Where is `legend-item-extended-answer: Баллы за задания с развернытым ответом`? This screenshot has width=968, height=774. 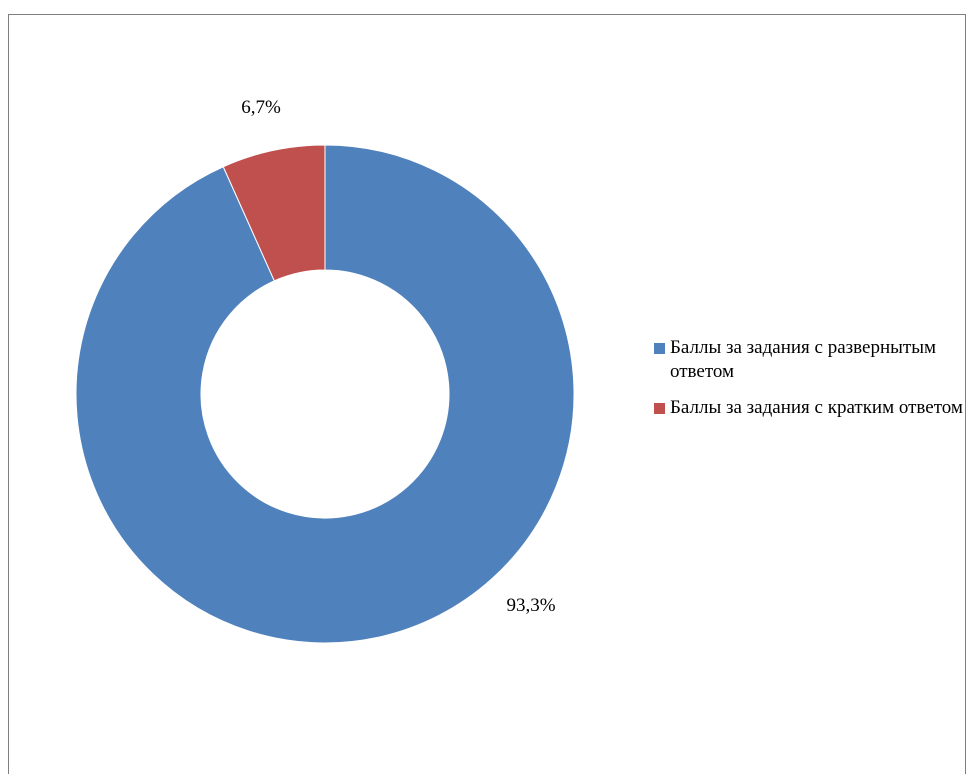 legend-item-extended-answer: Баллы за задания с развернытым ответом is located at coordinates (810, 360).